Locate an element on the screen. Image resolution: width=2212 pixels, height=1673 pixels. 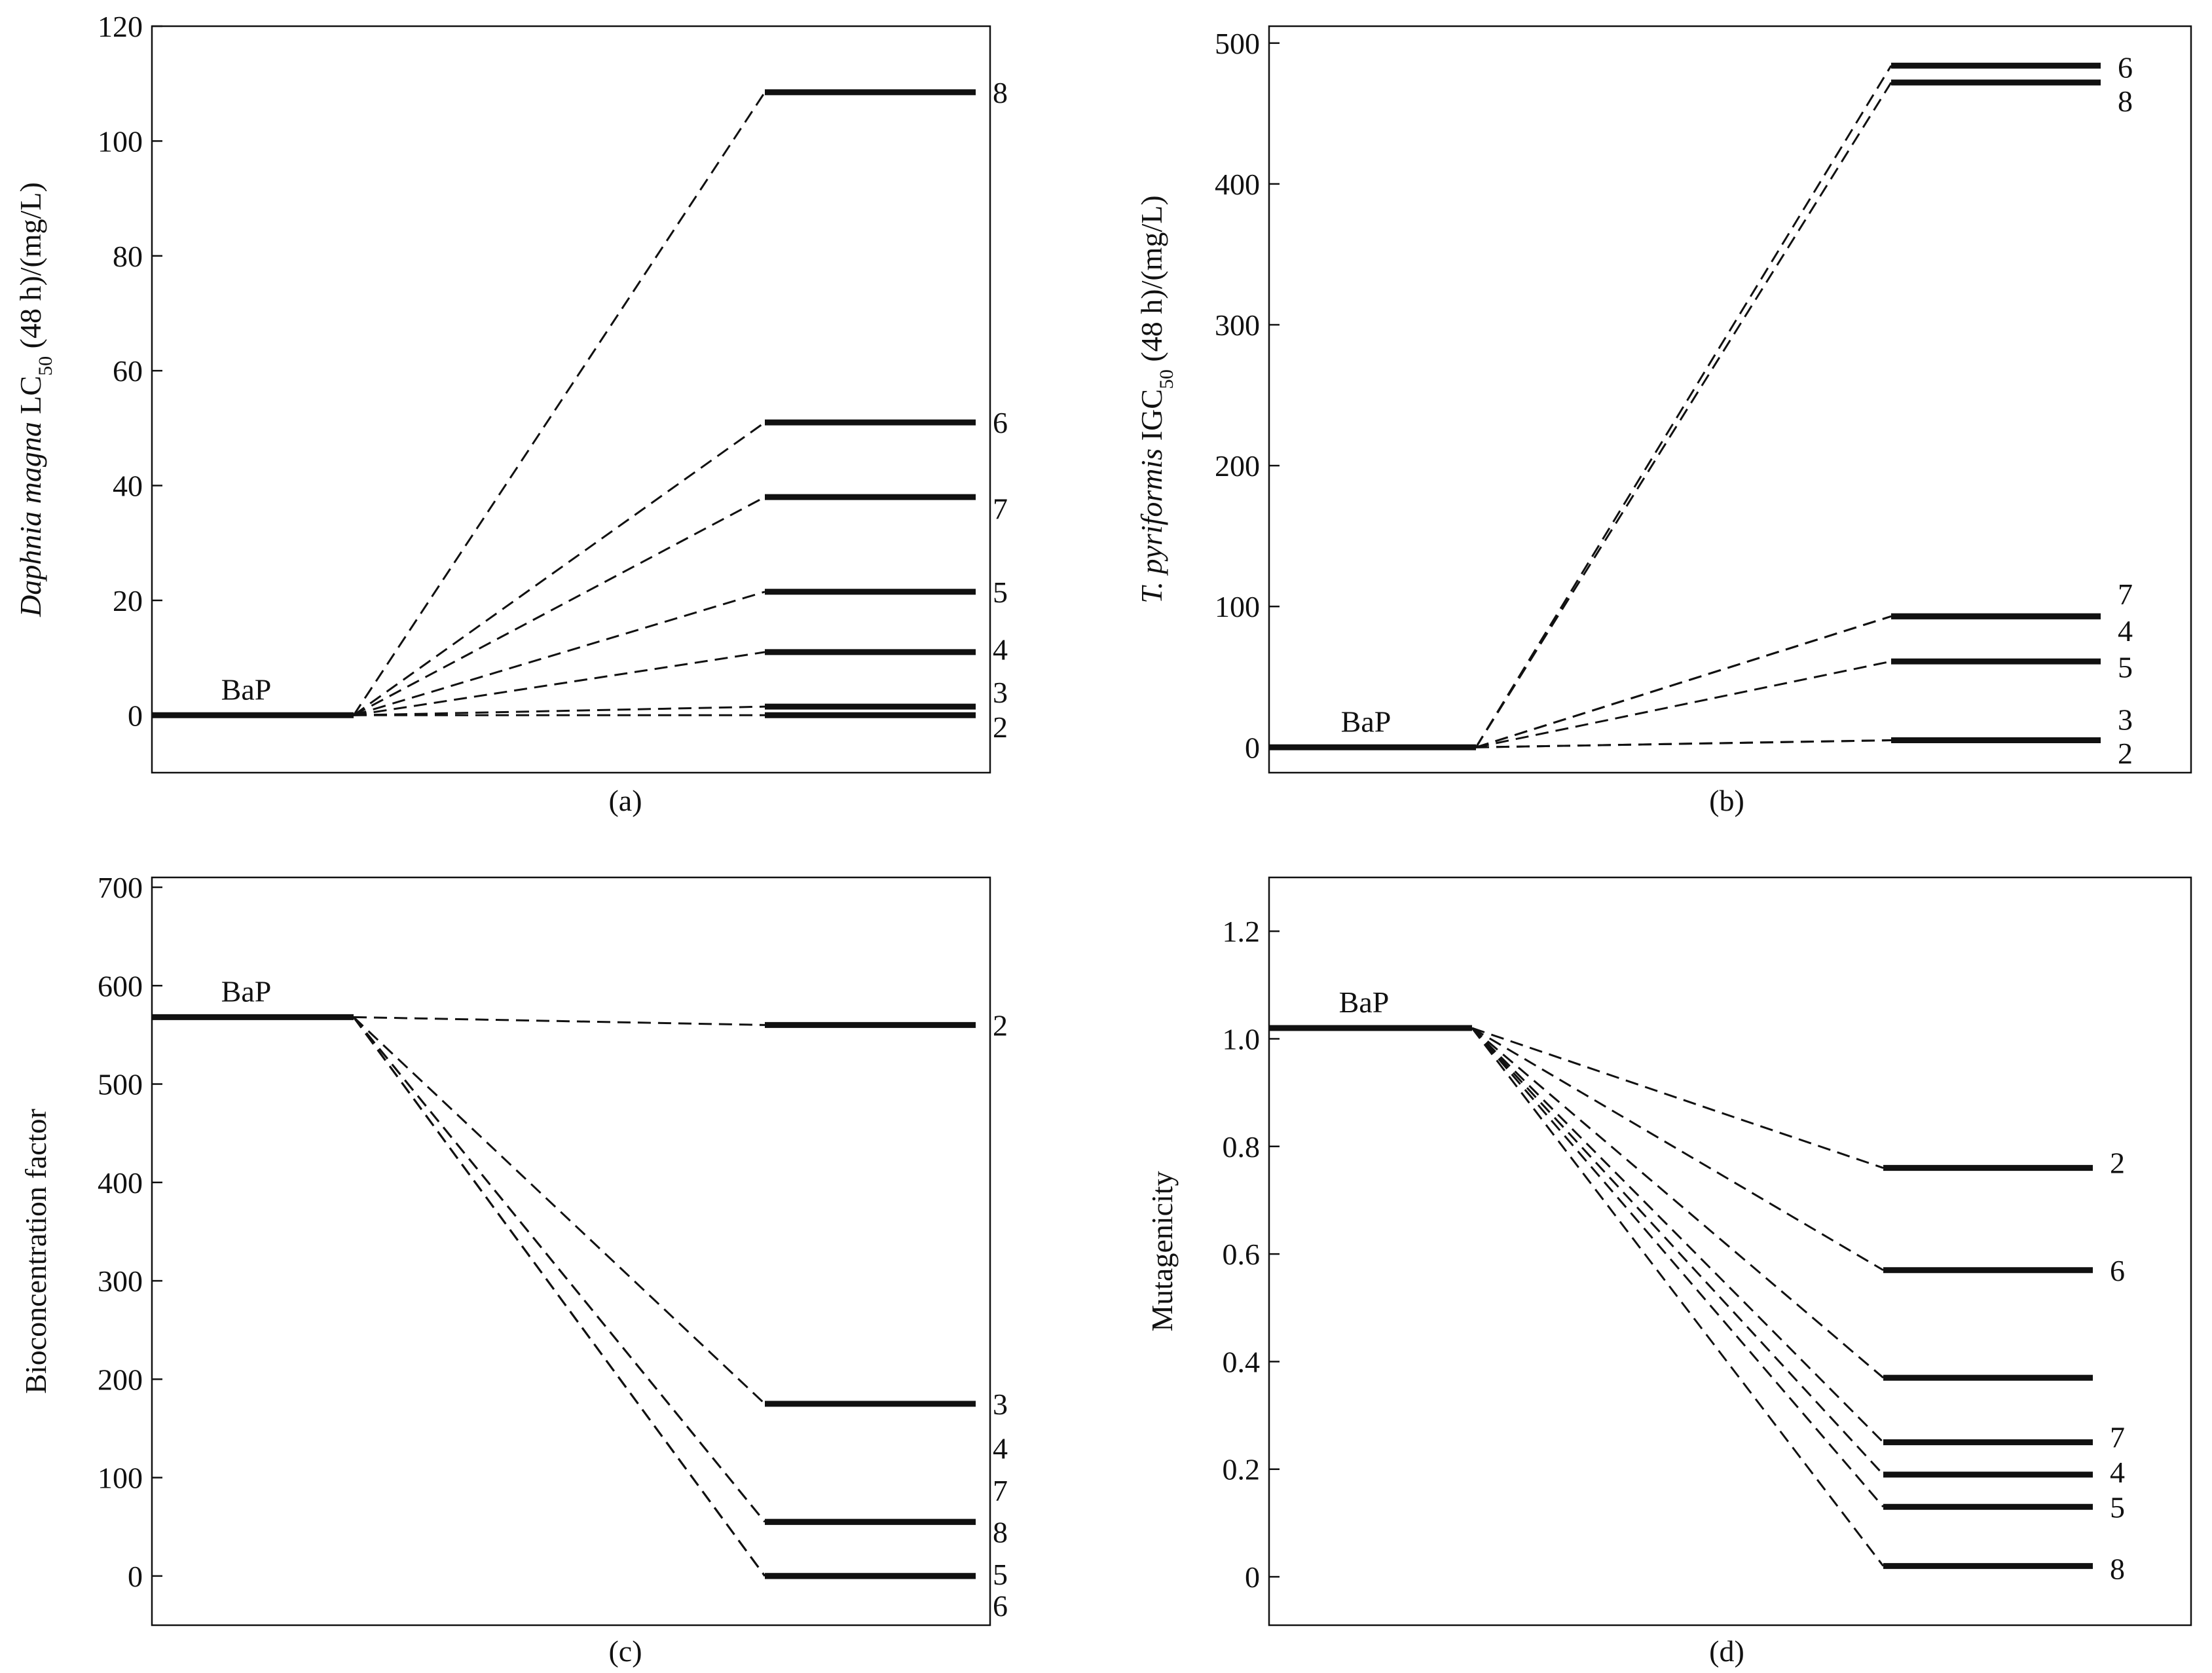
y-tick-label: 40 is located at coordinates (128, 486).